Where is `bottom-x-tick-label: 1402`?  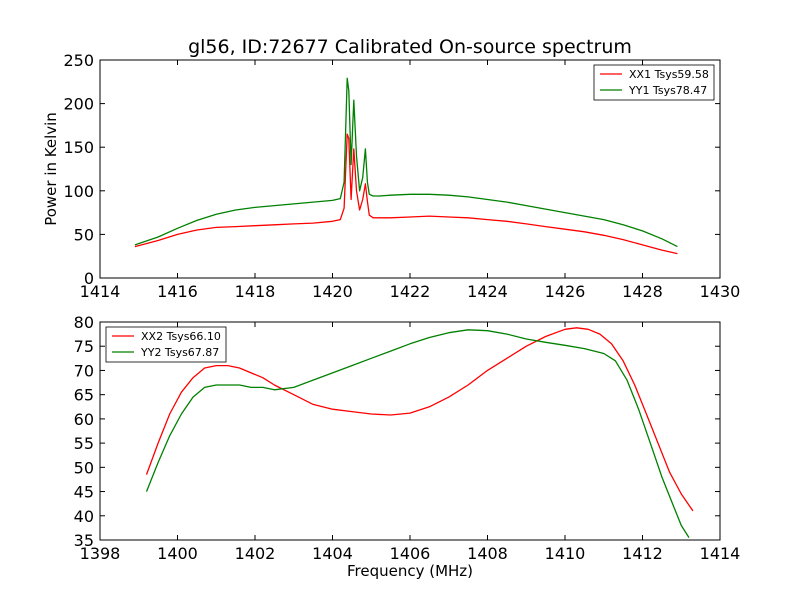
bottom-x-tick-label: 1402 is located at coordinates (255, 553).